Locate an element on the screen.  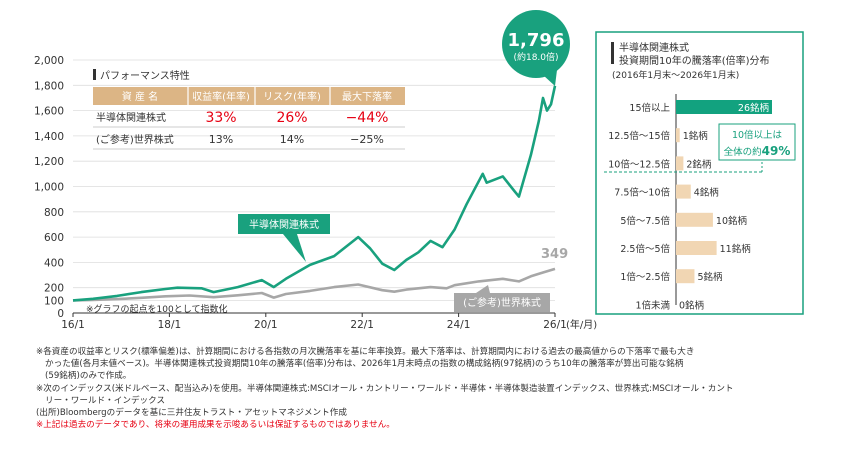
semi-label-box is located at coordinates (284, 224).